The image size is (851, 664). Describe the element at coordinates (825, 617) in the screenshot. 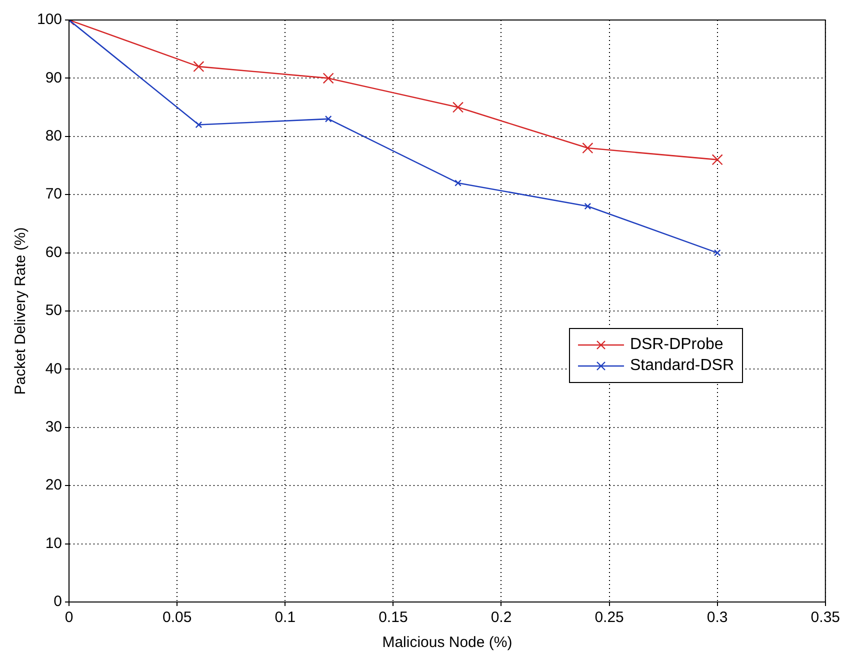

I see `x-tick-label: 0.35` at that location.